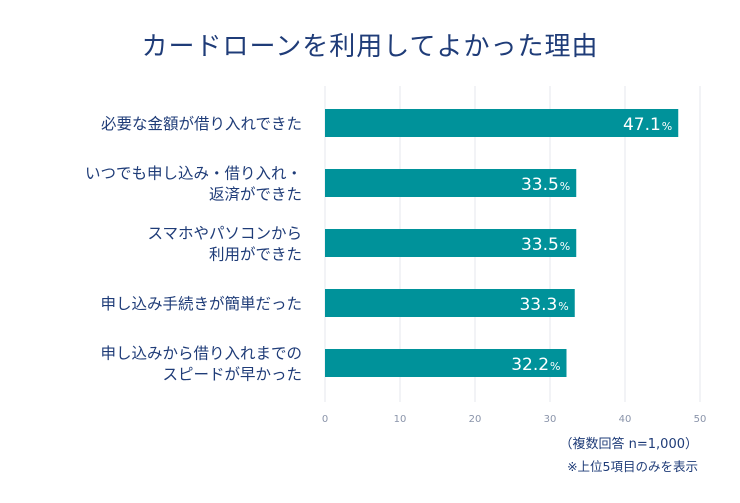  What do you see at coordinates (255, 195) in the screenshot?
I see `category-label: 返済ができた` at bounding box center [255, 195].